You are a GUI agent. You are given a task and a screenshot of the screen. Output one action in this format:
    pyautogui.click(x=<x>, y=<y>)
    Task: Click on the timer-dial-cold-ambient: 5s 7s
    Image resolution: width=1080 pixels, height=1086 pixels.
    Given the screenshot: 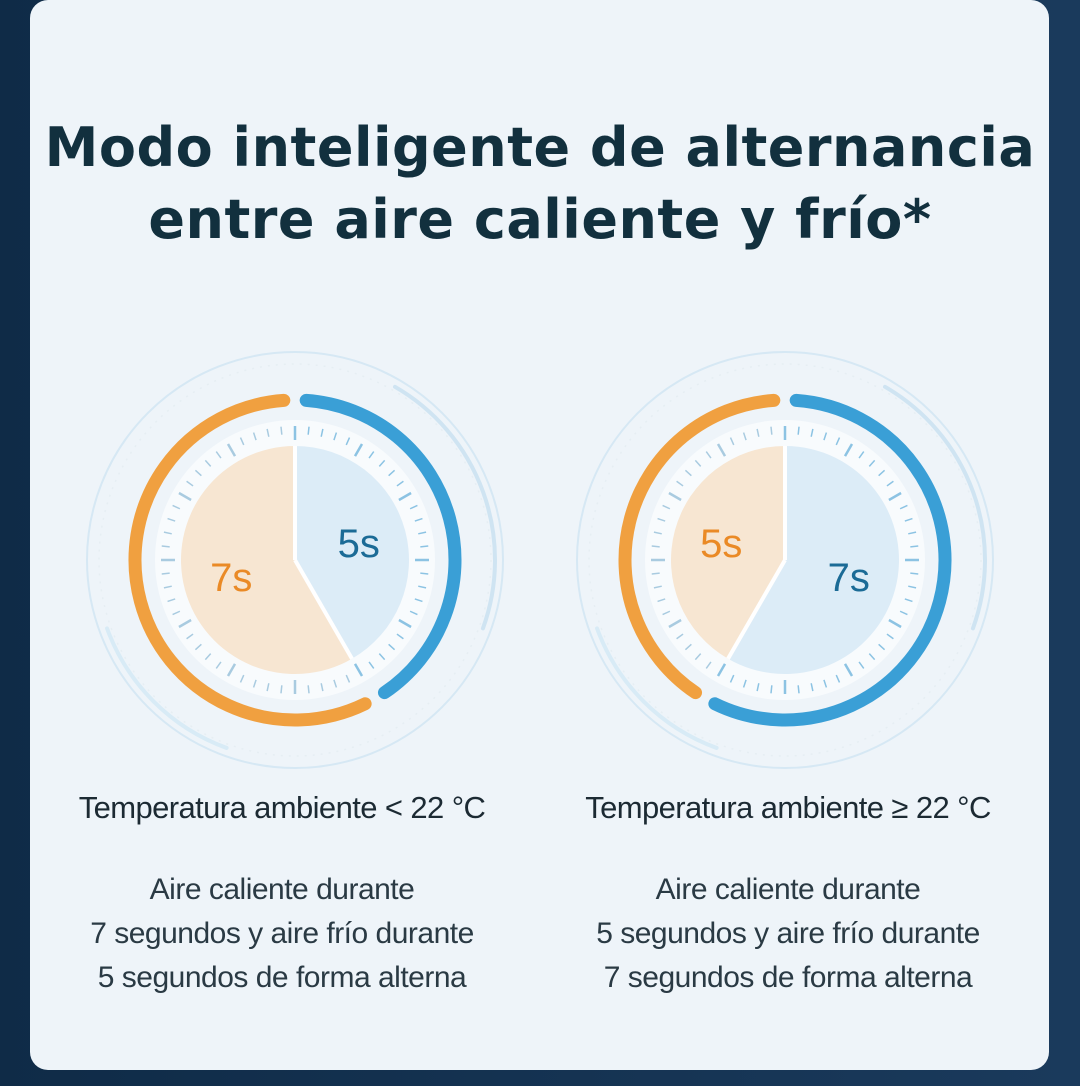 What is the action you would take?
    pyautogui.click(x=295, y=560)
    